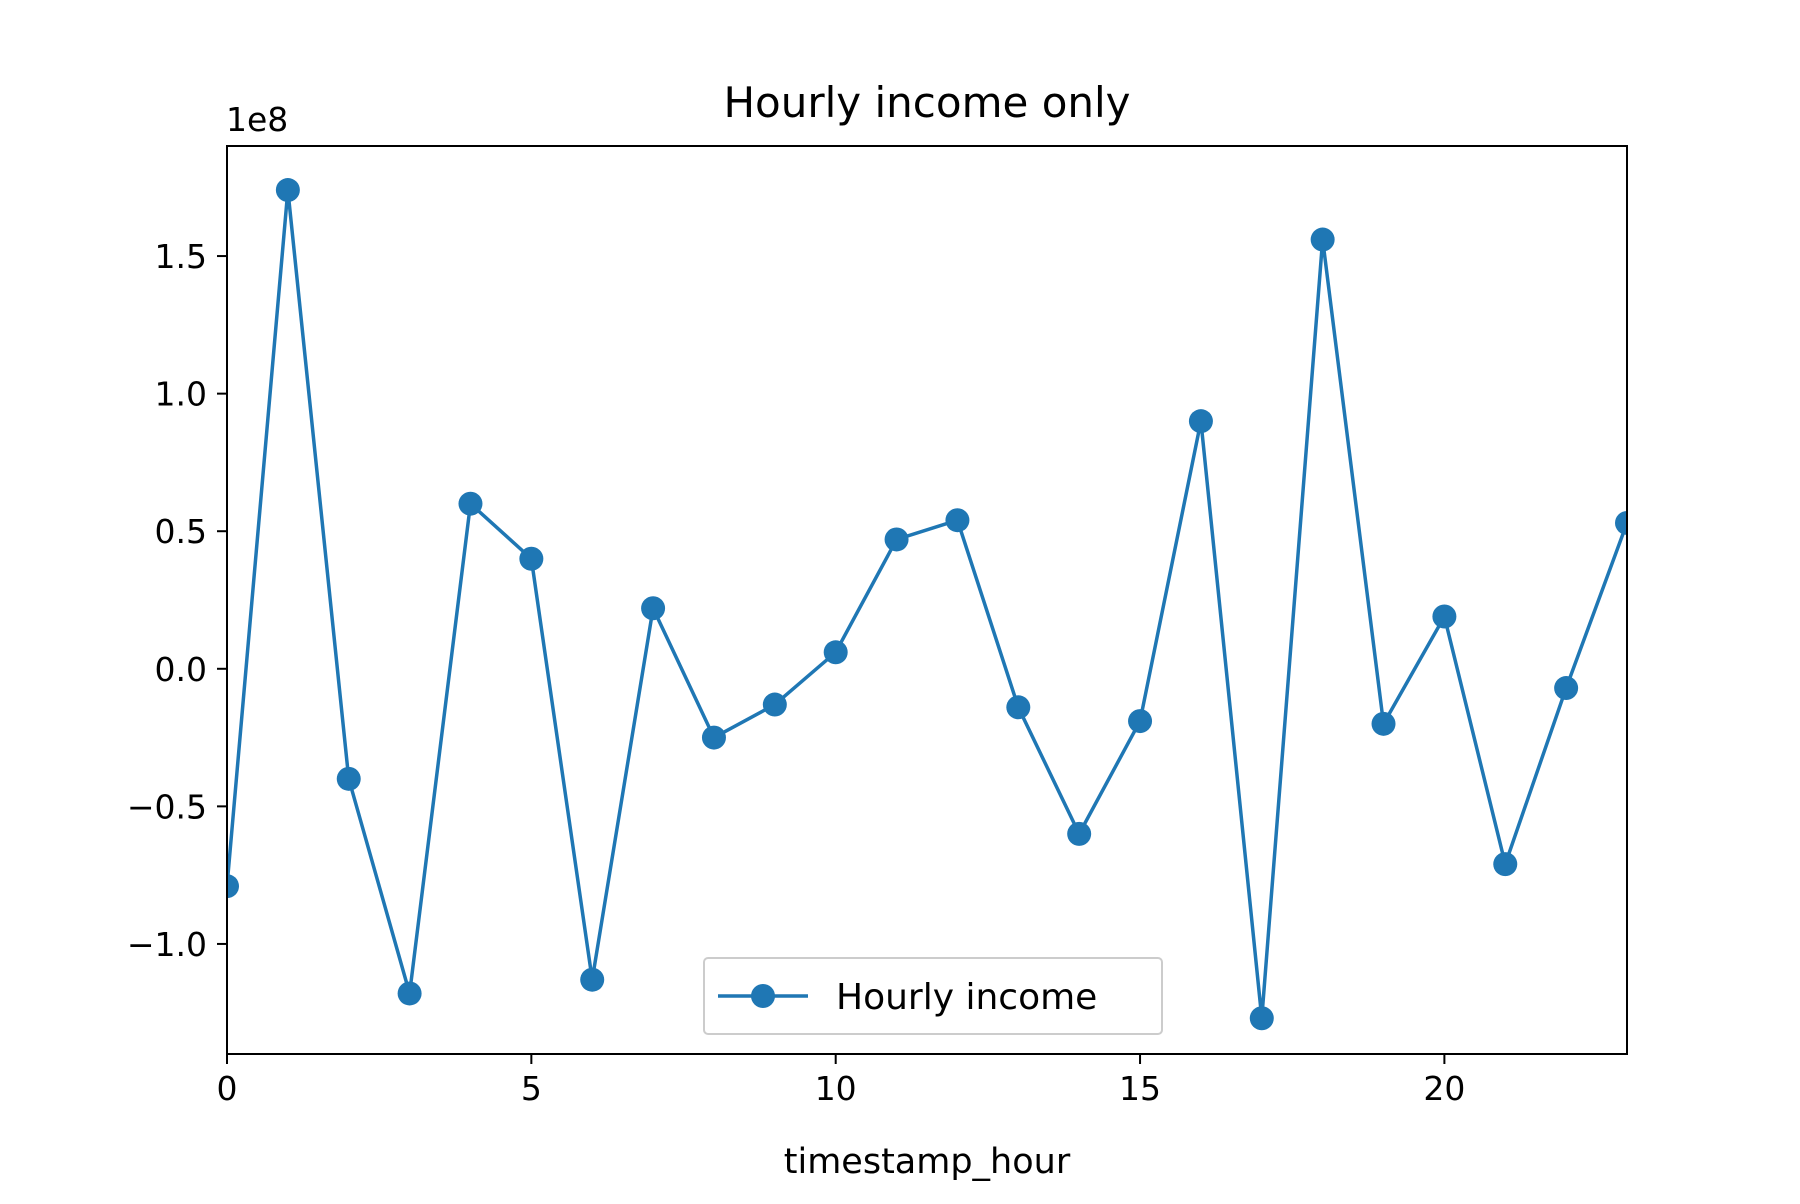 The height and width of the screenshot is (1204, 1800). I want to click on y-tick-label: 1.5, so click(181, 256).